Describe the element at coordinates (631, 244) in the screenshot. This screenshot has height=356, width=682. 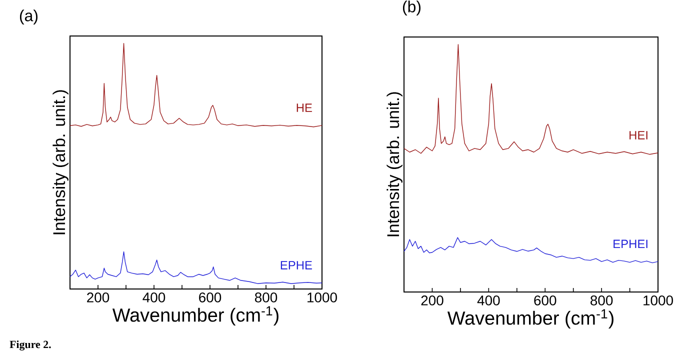
I see `series-label: EPHEI` at that location.